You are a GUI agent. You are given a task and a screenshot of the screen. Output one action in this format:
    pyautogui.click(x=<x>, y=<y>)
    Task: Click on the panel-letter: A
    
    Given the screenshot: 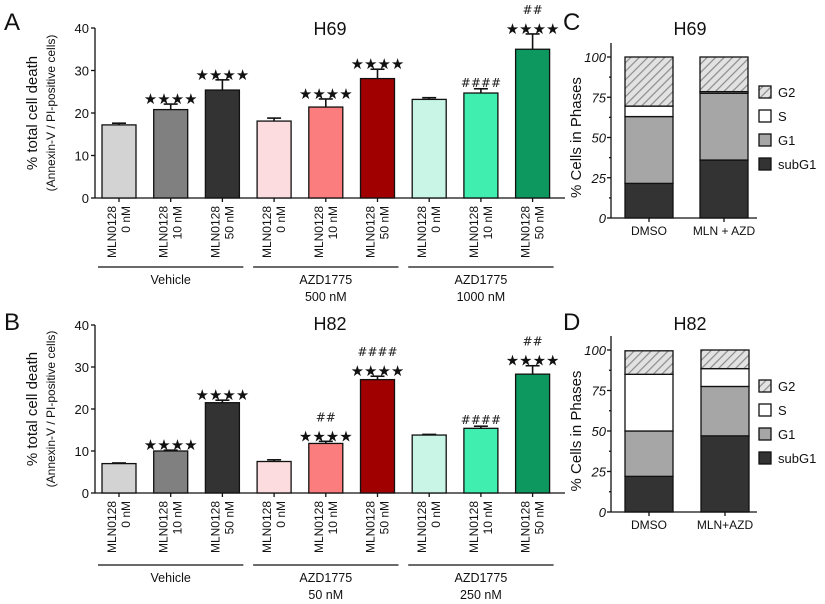 What is the action you would take?
    pyautogui.click(x=12, y=22)
    